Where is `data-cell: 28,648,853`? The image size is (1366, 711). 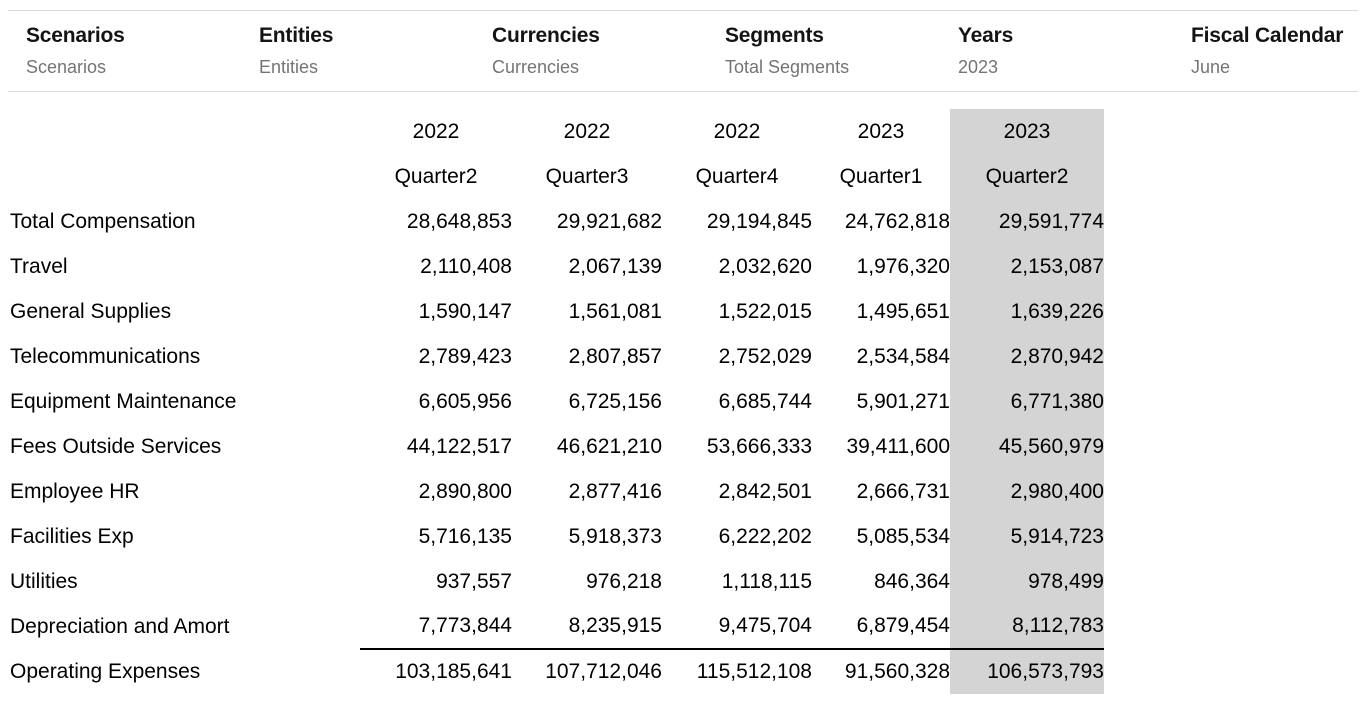 data-cell: 28,648,853 is located at coordinates (459, 221).